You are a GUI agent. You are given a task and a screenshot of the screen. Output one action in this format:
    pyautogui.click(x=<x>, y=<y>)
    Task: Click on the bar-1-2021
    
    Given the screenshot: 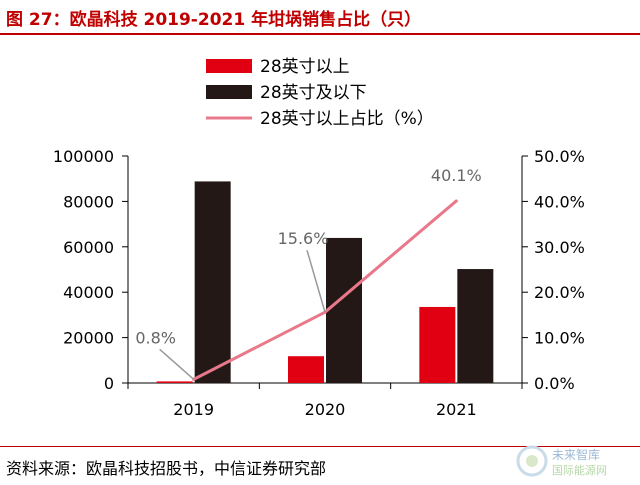 What is the action you would take?
    pyautogui.click(x=475, y=326)
    